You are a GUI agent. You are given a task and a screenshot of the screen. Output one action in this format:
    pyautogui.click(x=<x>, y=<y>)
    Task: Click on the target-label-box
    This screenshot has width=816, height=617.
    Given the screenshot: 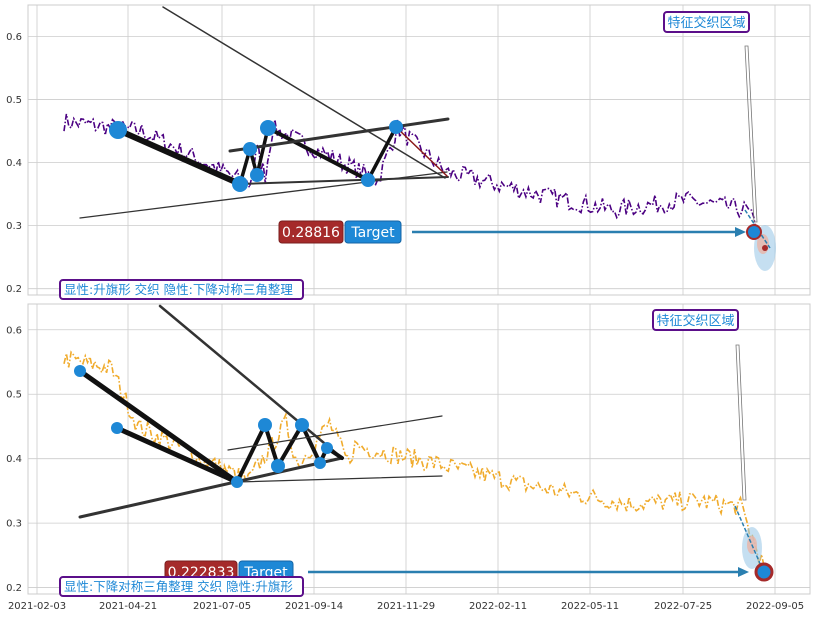 What is the action you would take?
    pyautogui.click(x=373, y=232)
    